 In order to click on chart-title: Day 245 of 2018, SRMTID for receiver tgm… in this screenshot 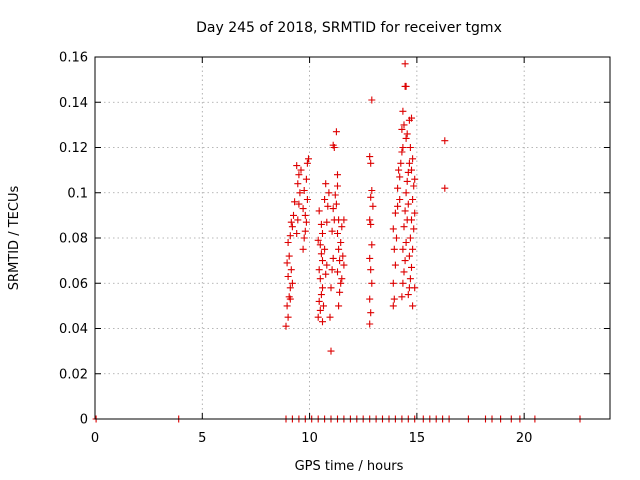, I will do `click(349, 28)`.